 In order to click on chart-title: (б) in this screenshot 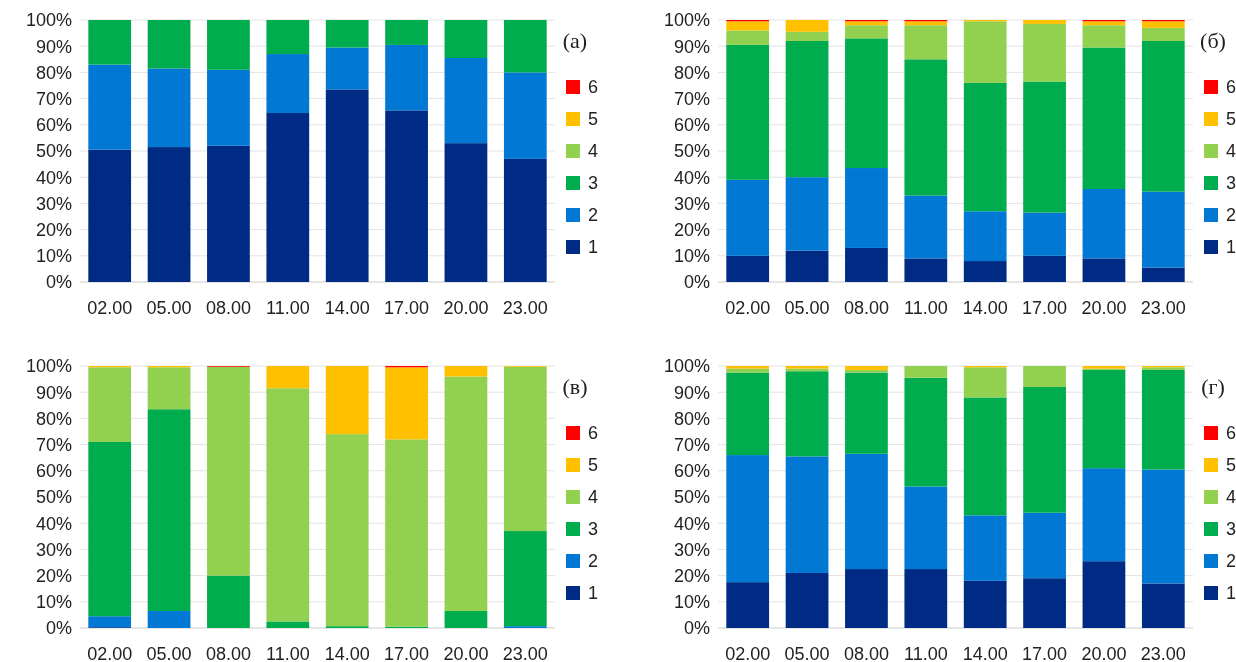, I will do `click(1213, 40)`.